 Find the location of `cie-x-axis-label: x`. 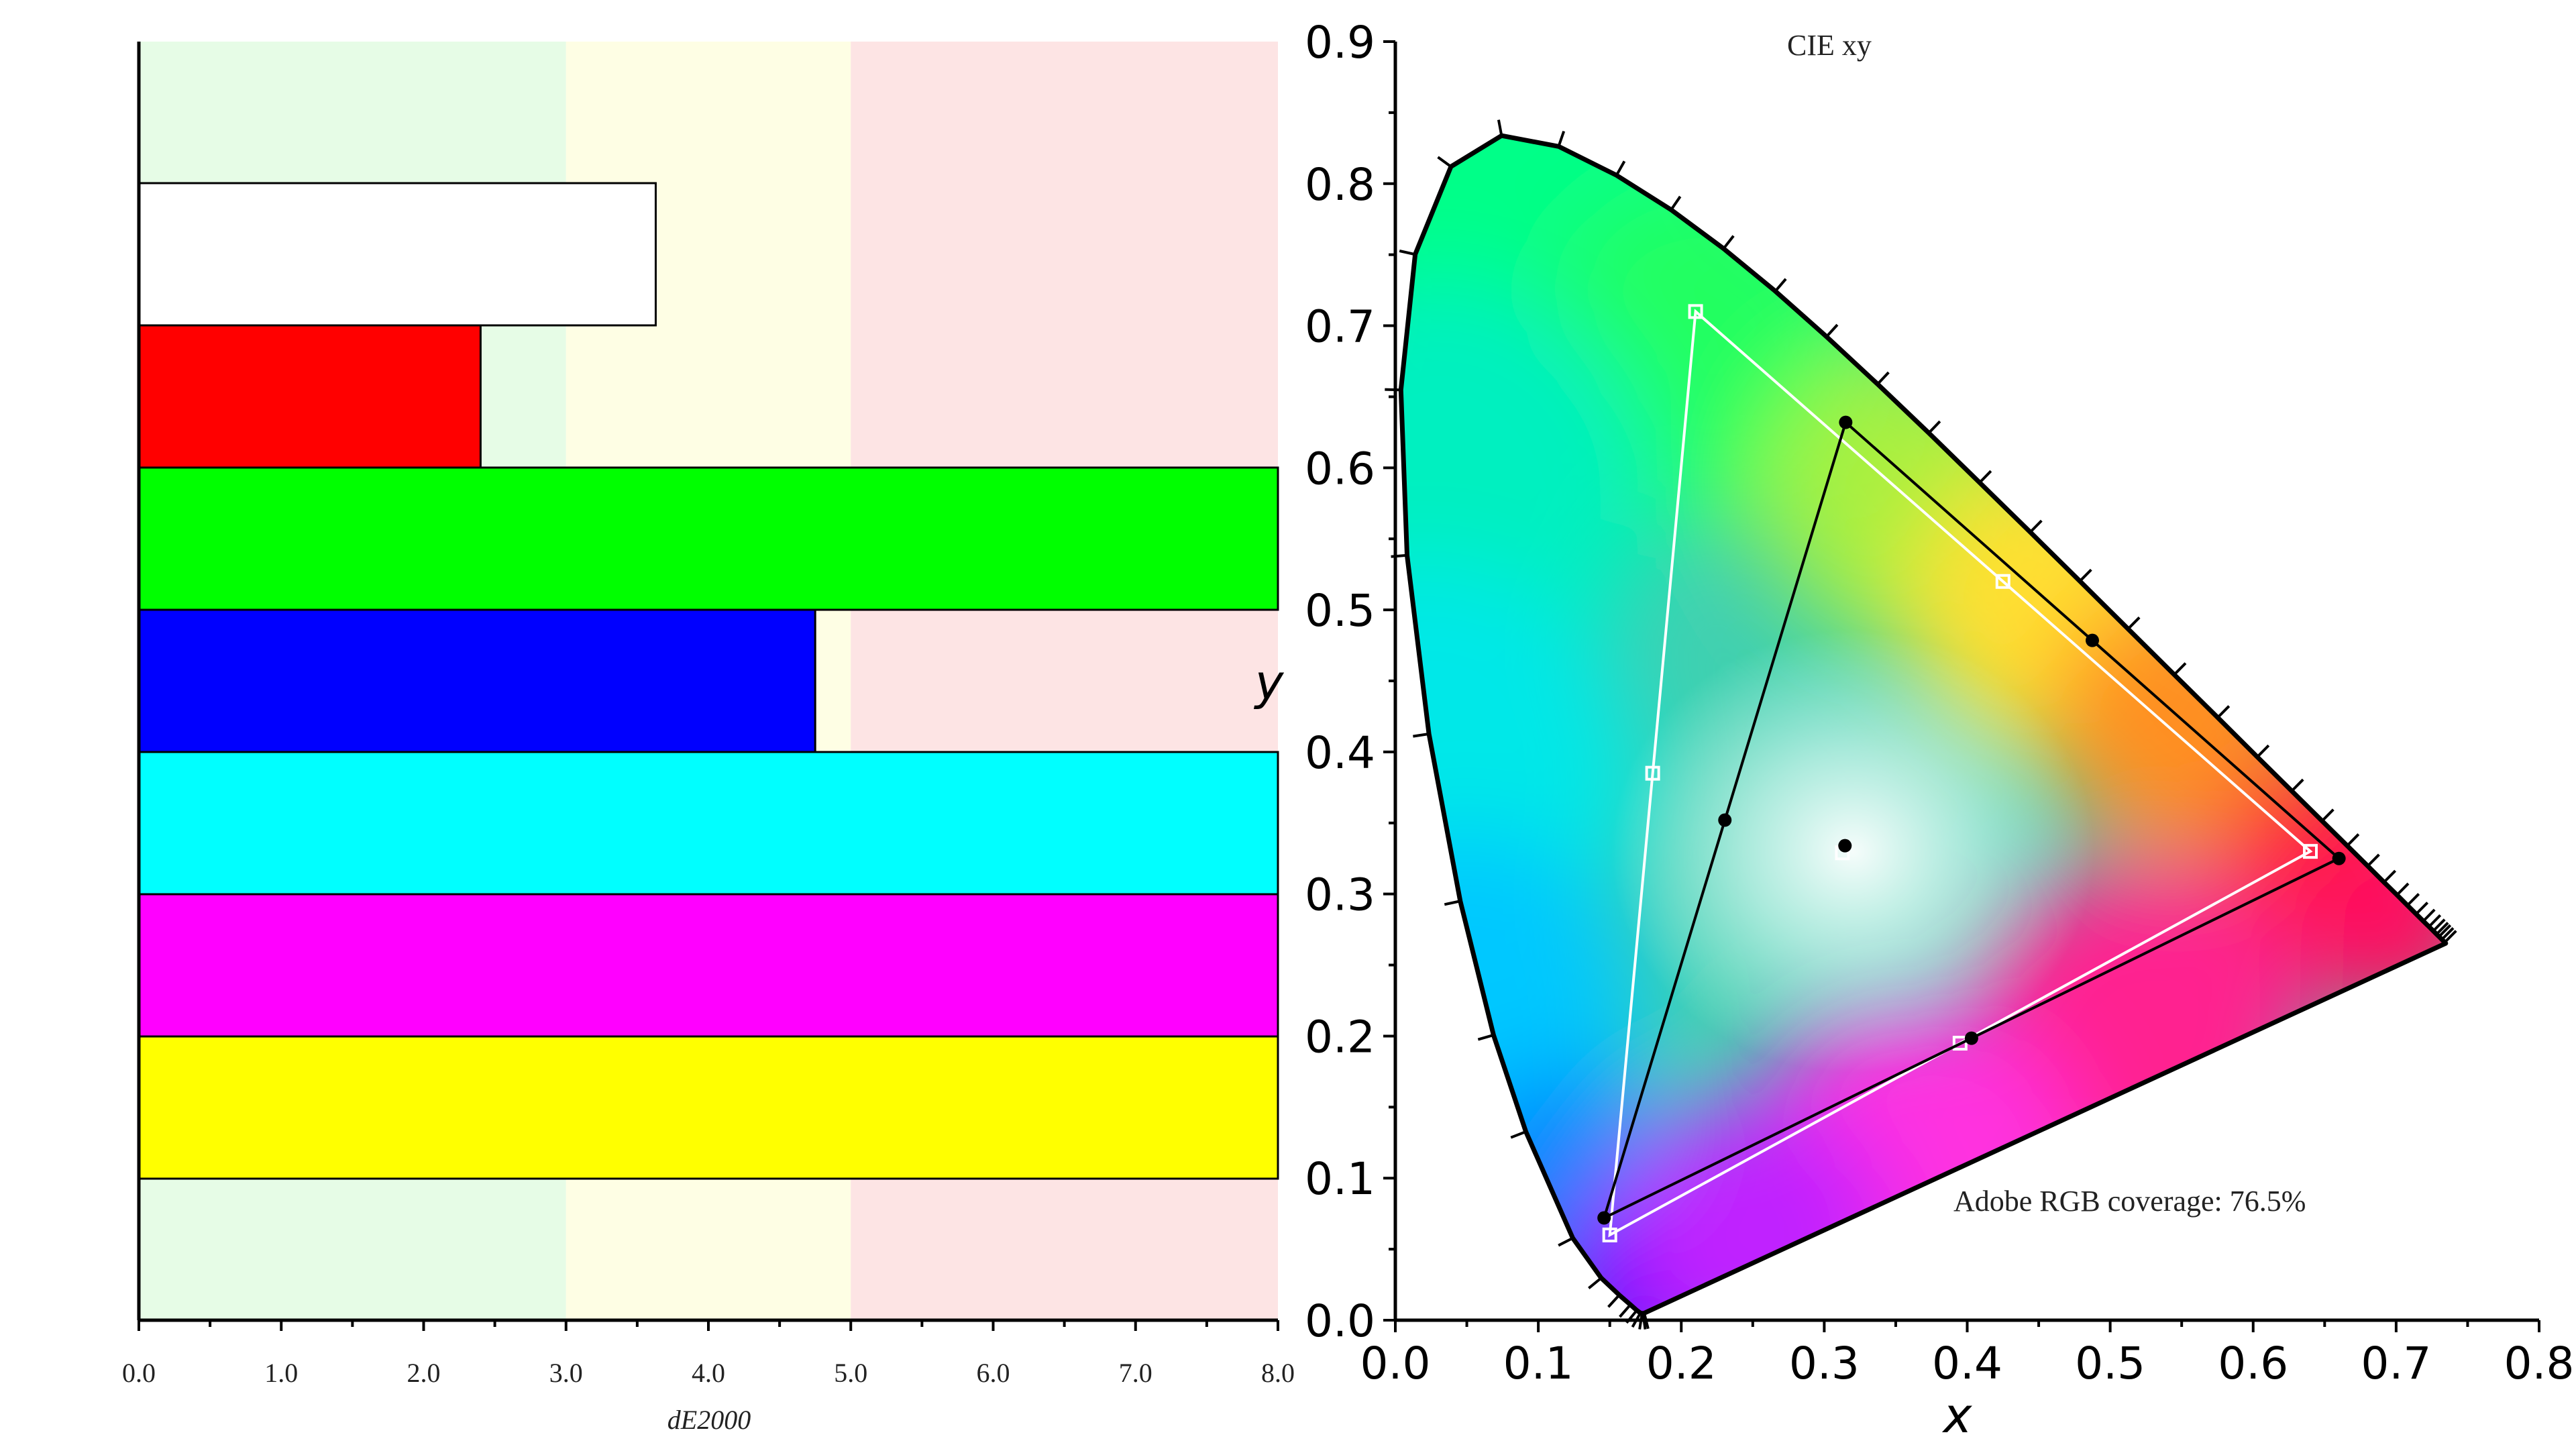

cie-x-axis-label: x is located at coordinates (1957, 1415).